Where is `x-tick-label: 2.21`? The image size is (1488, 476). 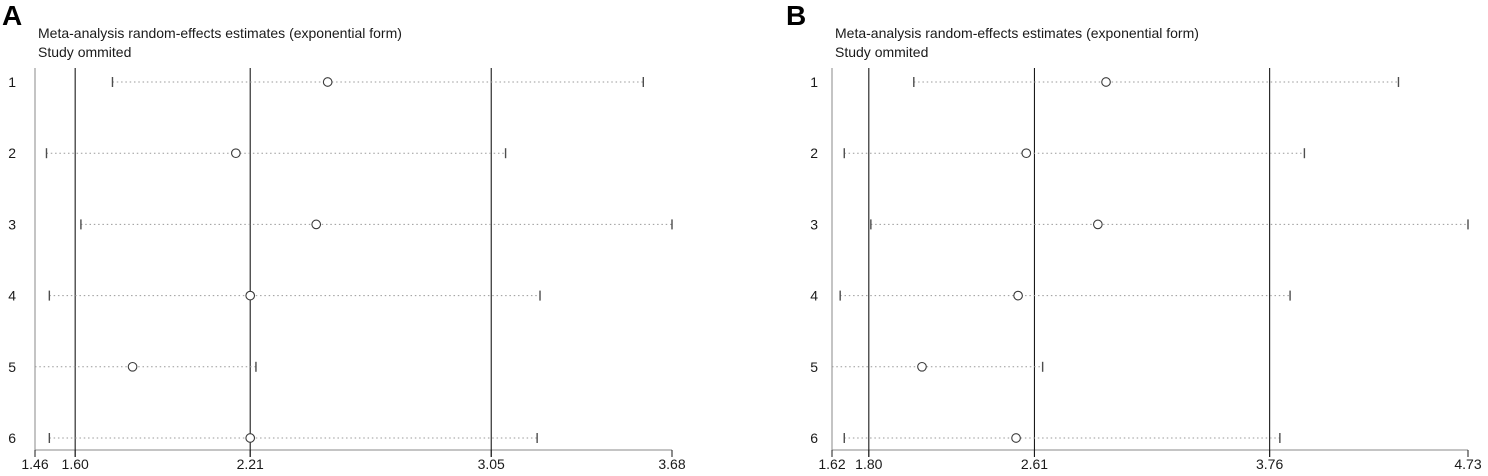 x-tick-label: 2.21 is located at coordinates (250, 464).